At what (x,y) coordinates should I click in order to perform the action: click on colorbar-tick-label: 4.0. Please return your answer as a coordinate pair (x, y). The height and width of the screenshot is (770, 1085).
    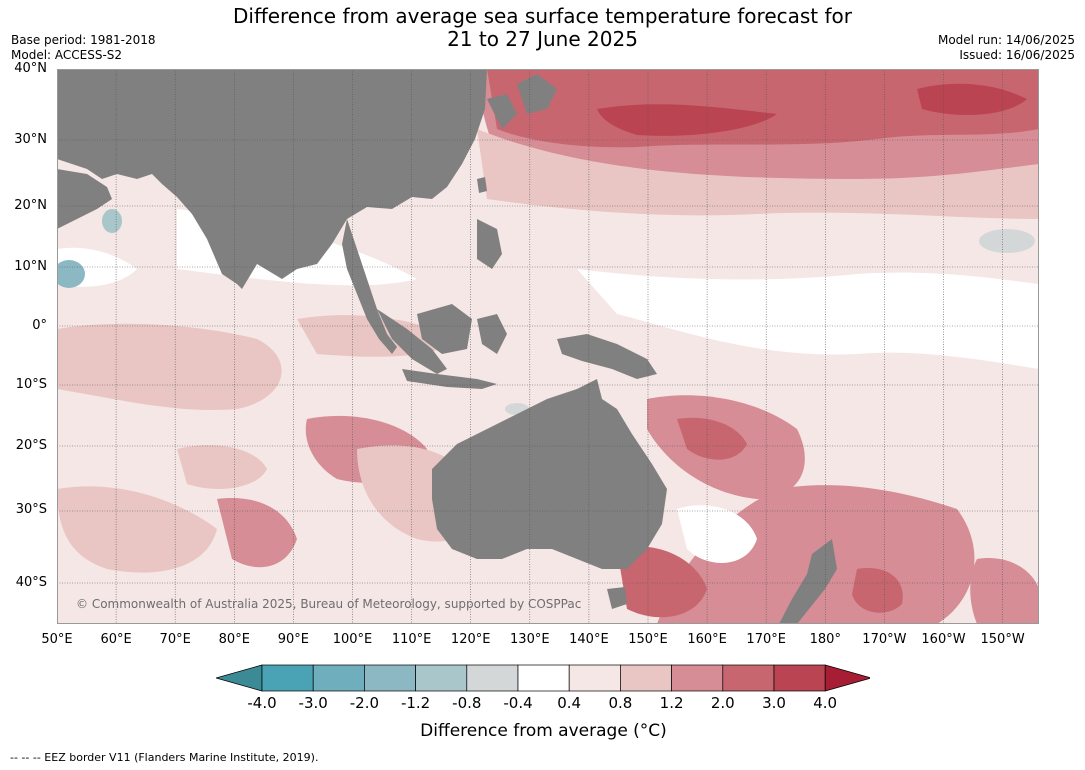
    Looking at the image, I should click on (825, 703).